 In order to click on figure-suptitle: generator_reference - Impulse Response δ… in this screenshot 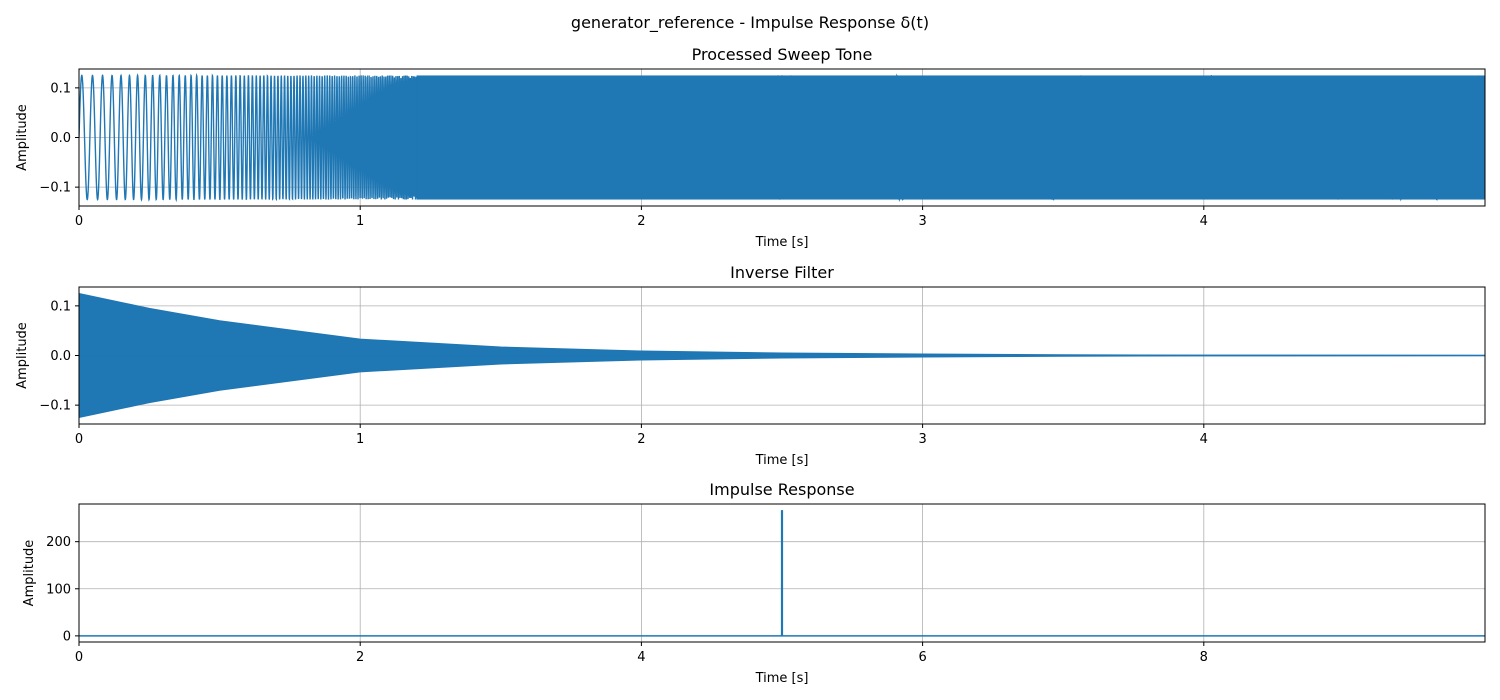, I will do `click(750, 23)`.